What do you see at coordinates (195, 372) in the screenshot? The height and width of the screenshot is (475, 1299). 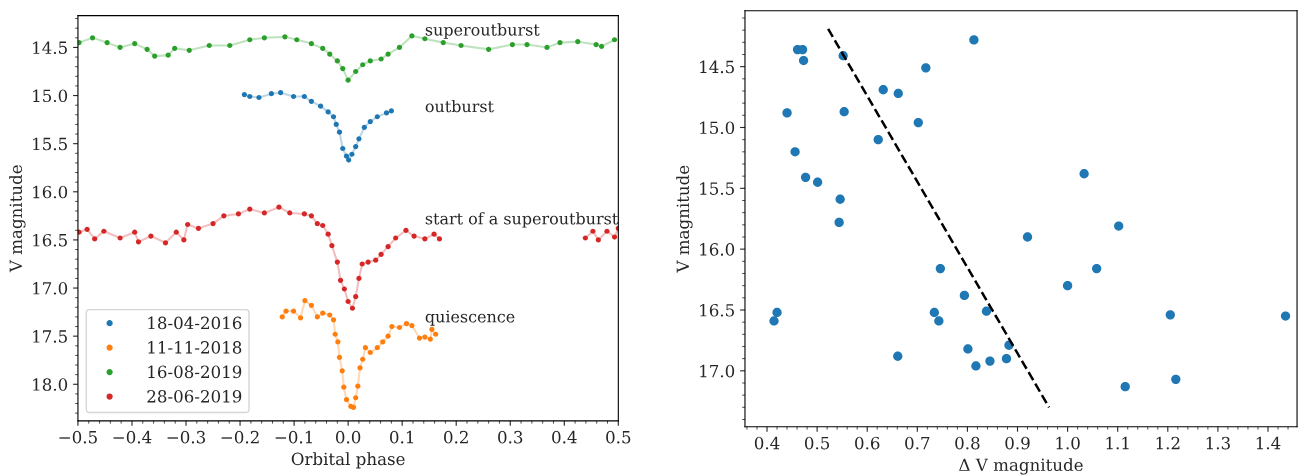 I see `legend-label: 16-08-2019` at bounding box center [195, 372].